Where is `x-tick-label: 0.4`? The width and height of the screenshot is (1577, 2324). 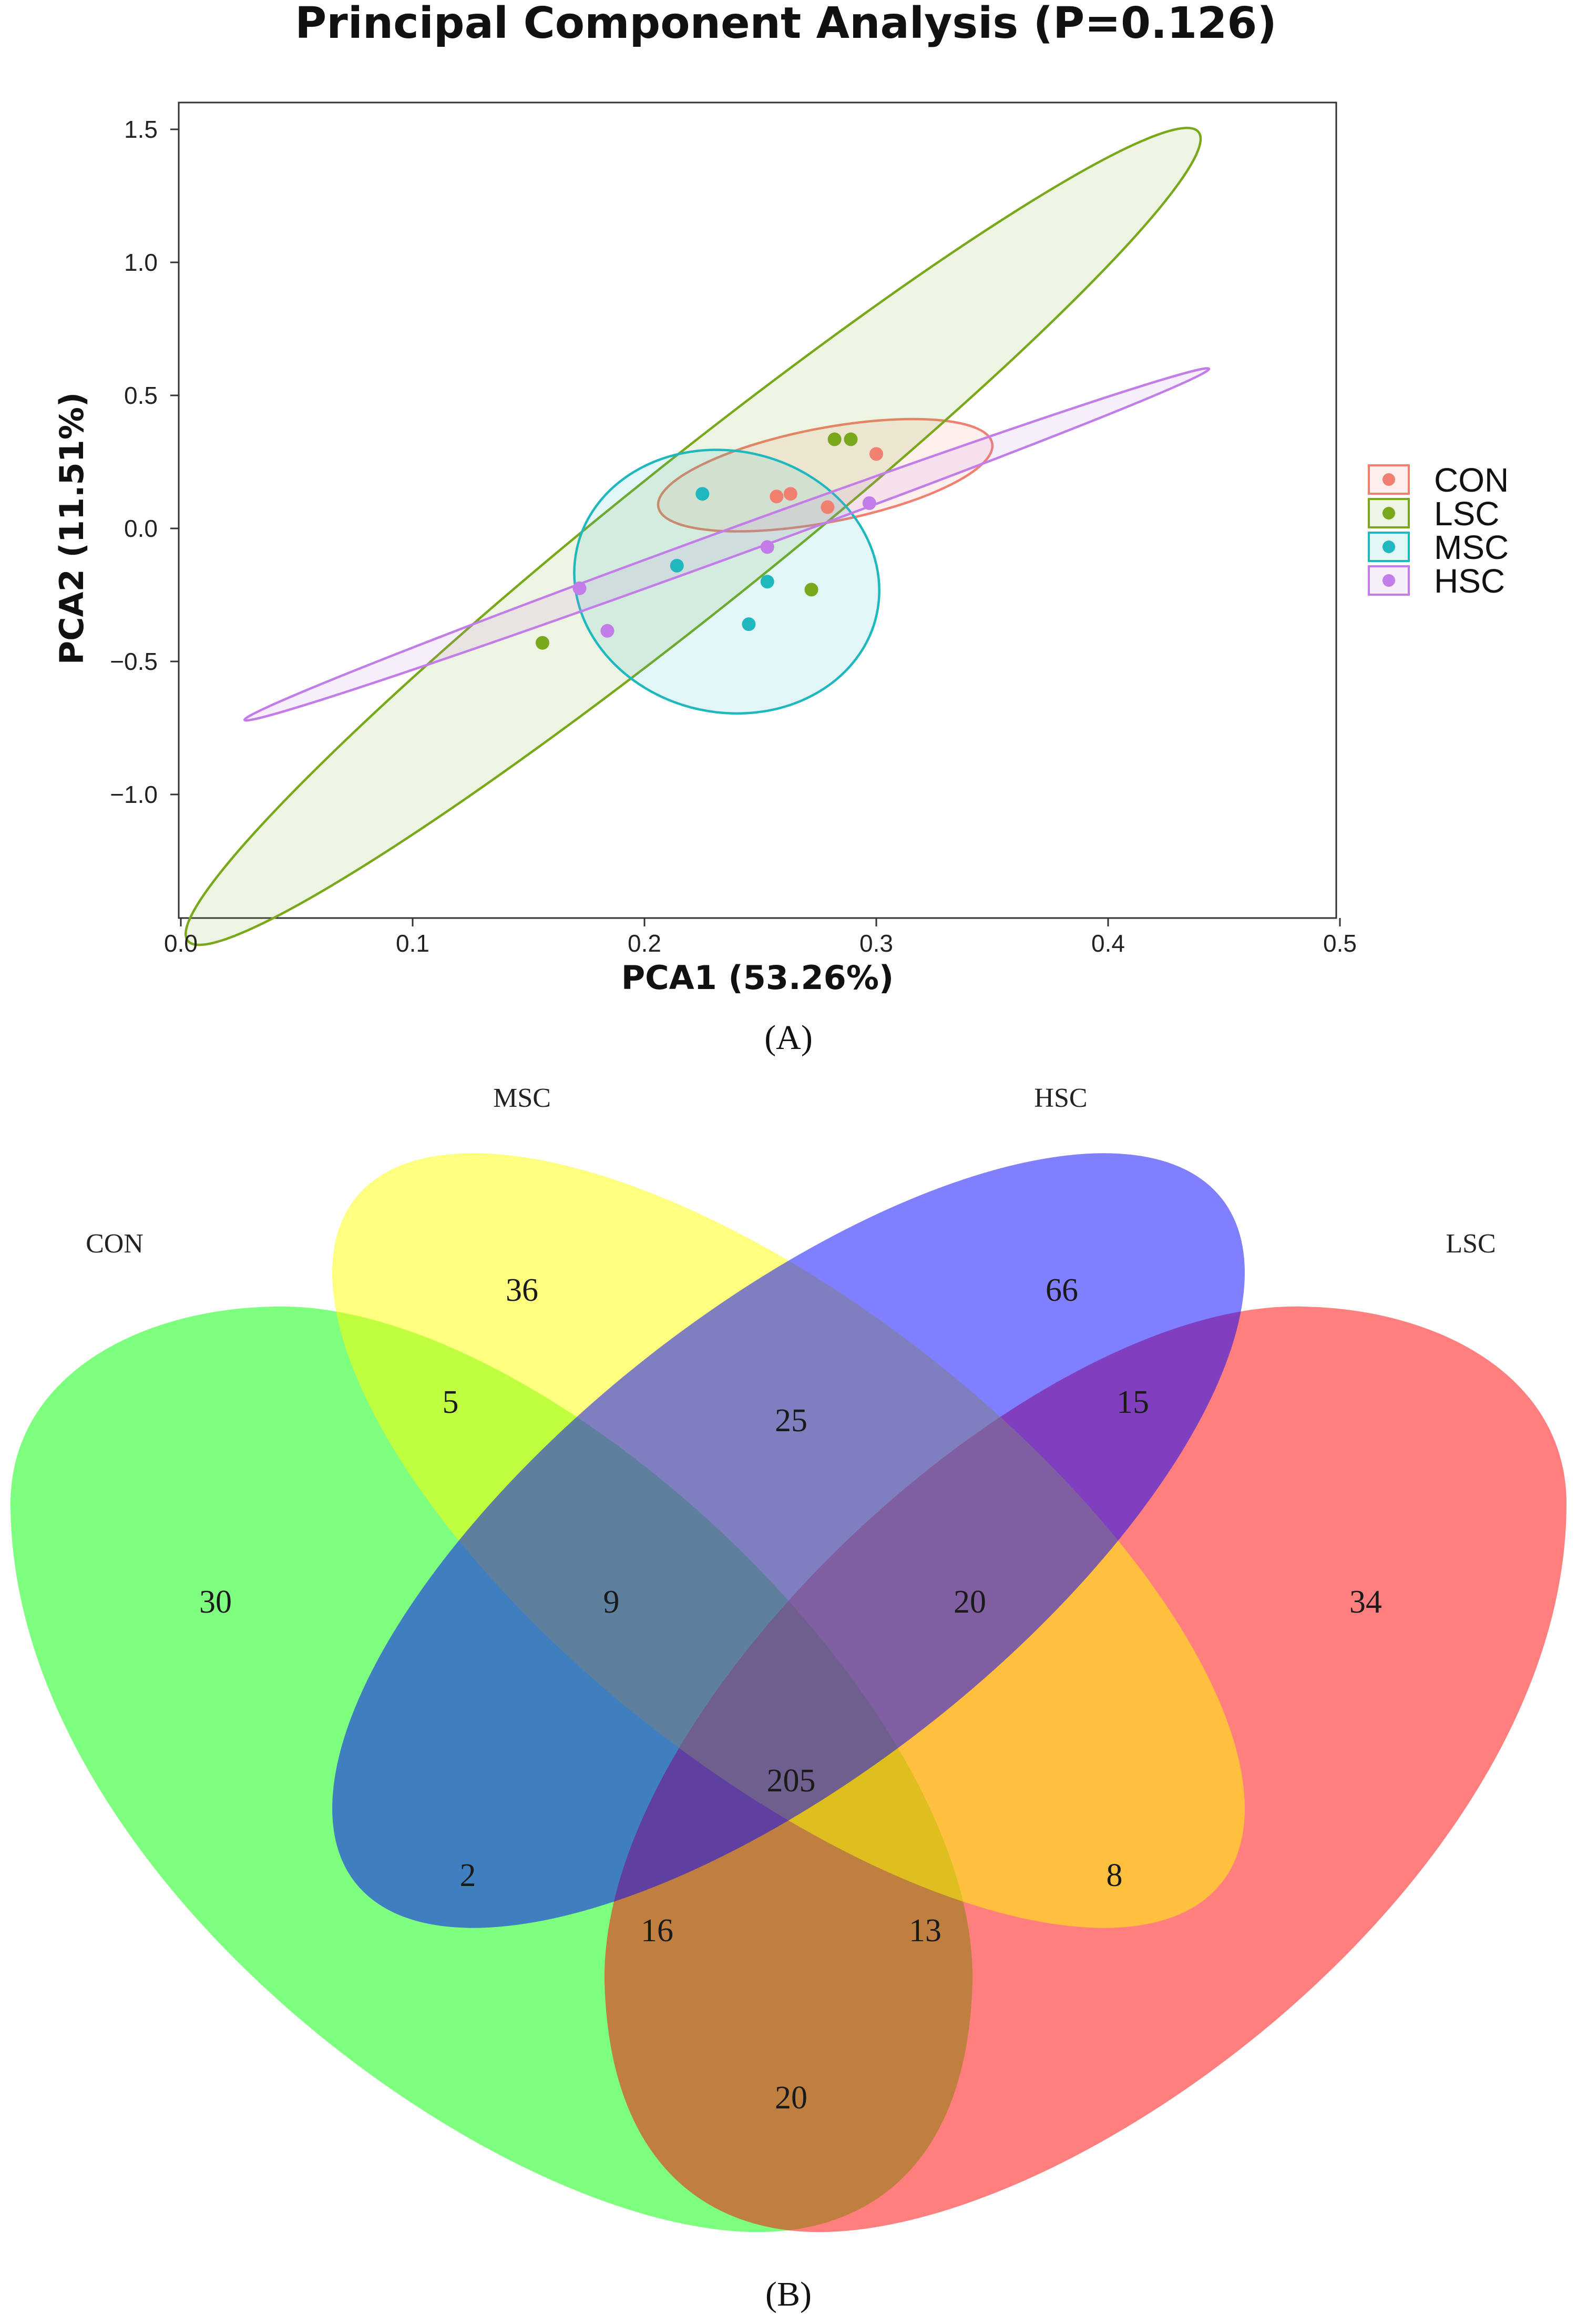 x-tick-label: 0.4 is located at coordinates (1108, 943).